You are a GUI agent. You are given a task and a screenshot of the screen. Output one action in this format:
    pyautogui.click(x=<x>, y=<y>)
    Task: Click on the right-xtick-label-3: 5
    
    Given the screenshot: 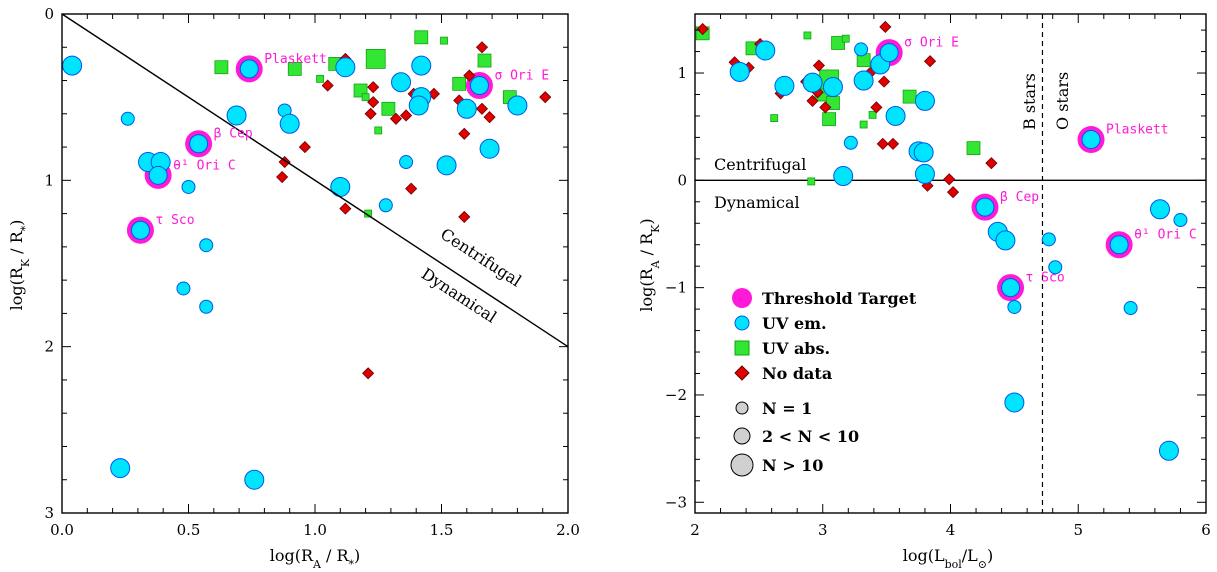 What is the action you would take?
    pyautogui.click(x=1078, y=530)
    